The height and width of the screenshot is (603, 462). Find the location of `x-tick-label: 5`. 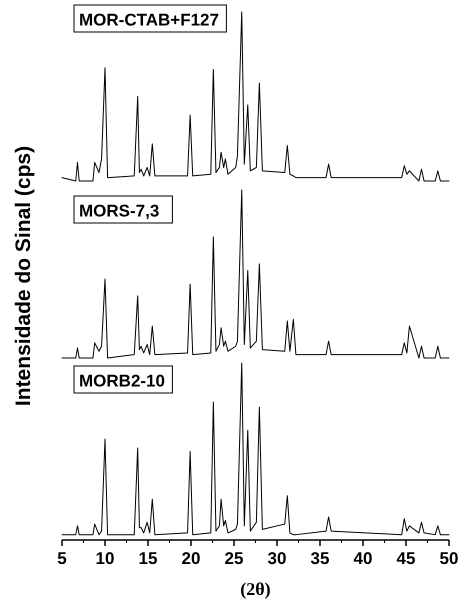

x-tick-label: 5 is located at coordinates (62, 558).